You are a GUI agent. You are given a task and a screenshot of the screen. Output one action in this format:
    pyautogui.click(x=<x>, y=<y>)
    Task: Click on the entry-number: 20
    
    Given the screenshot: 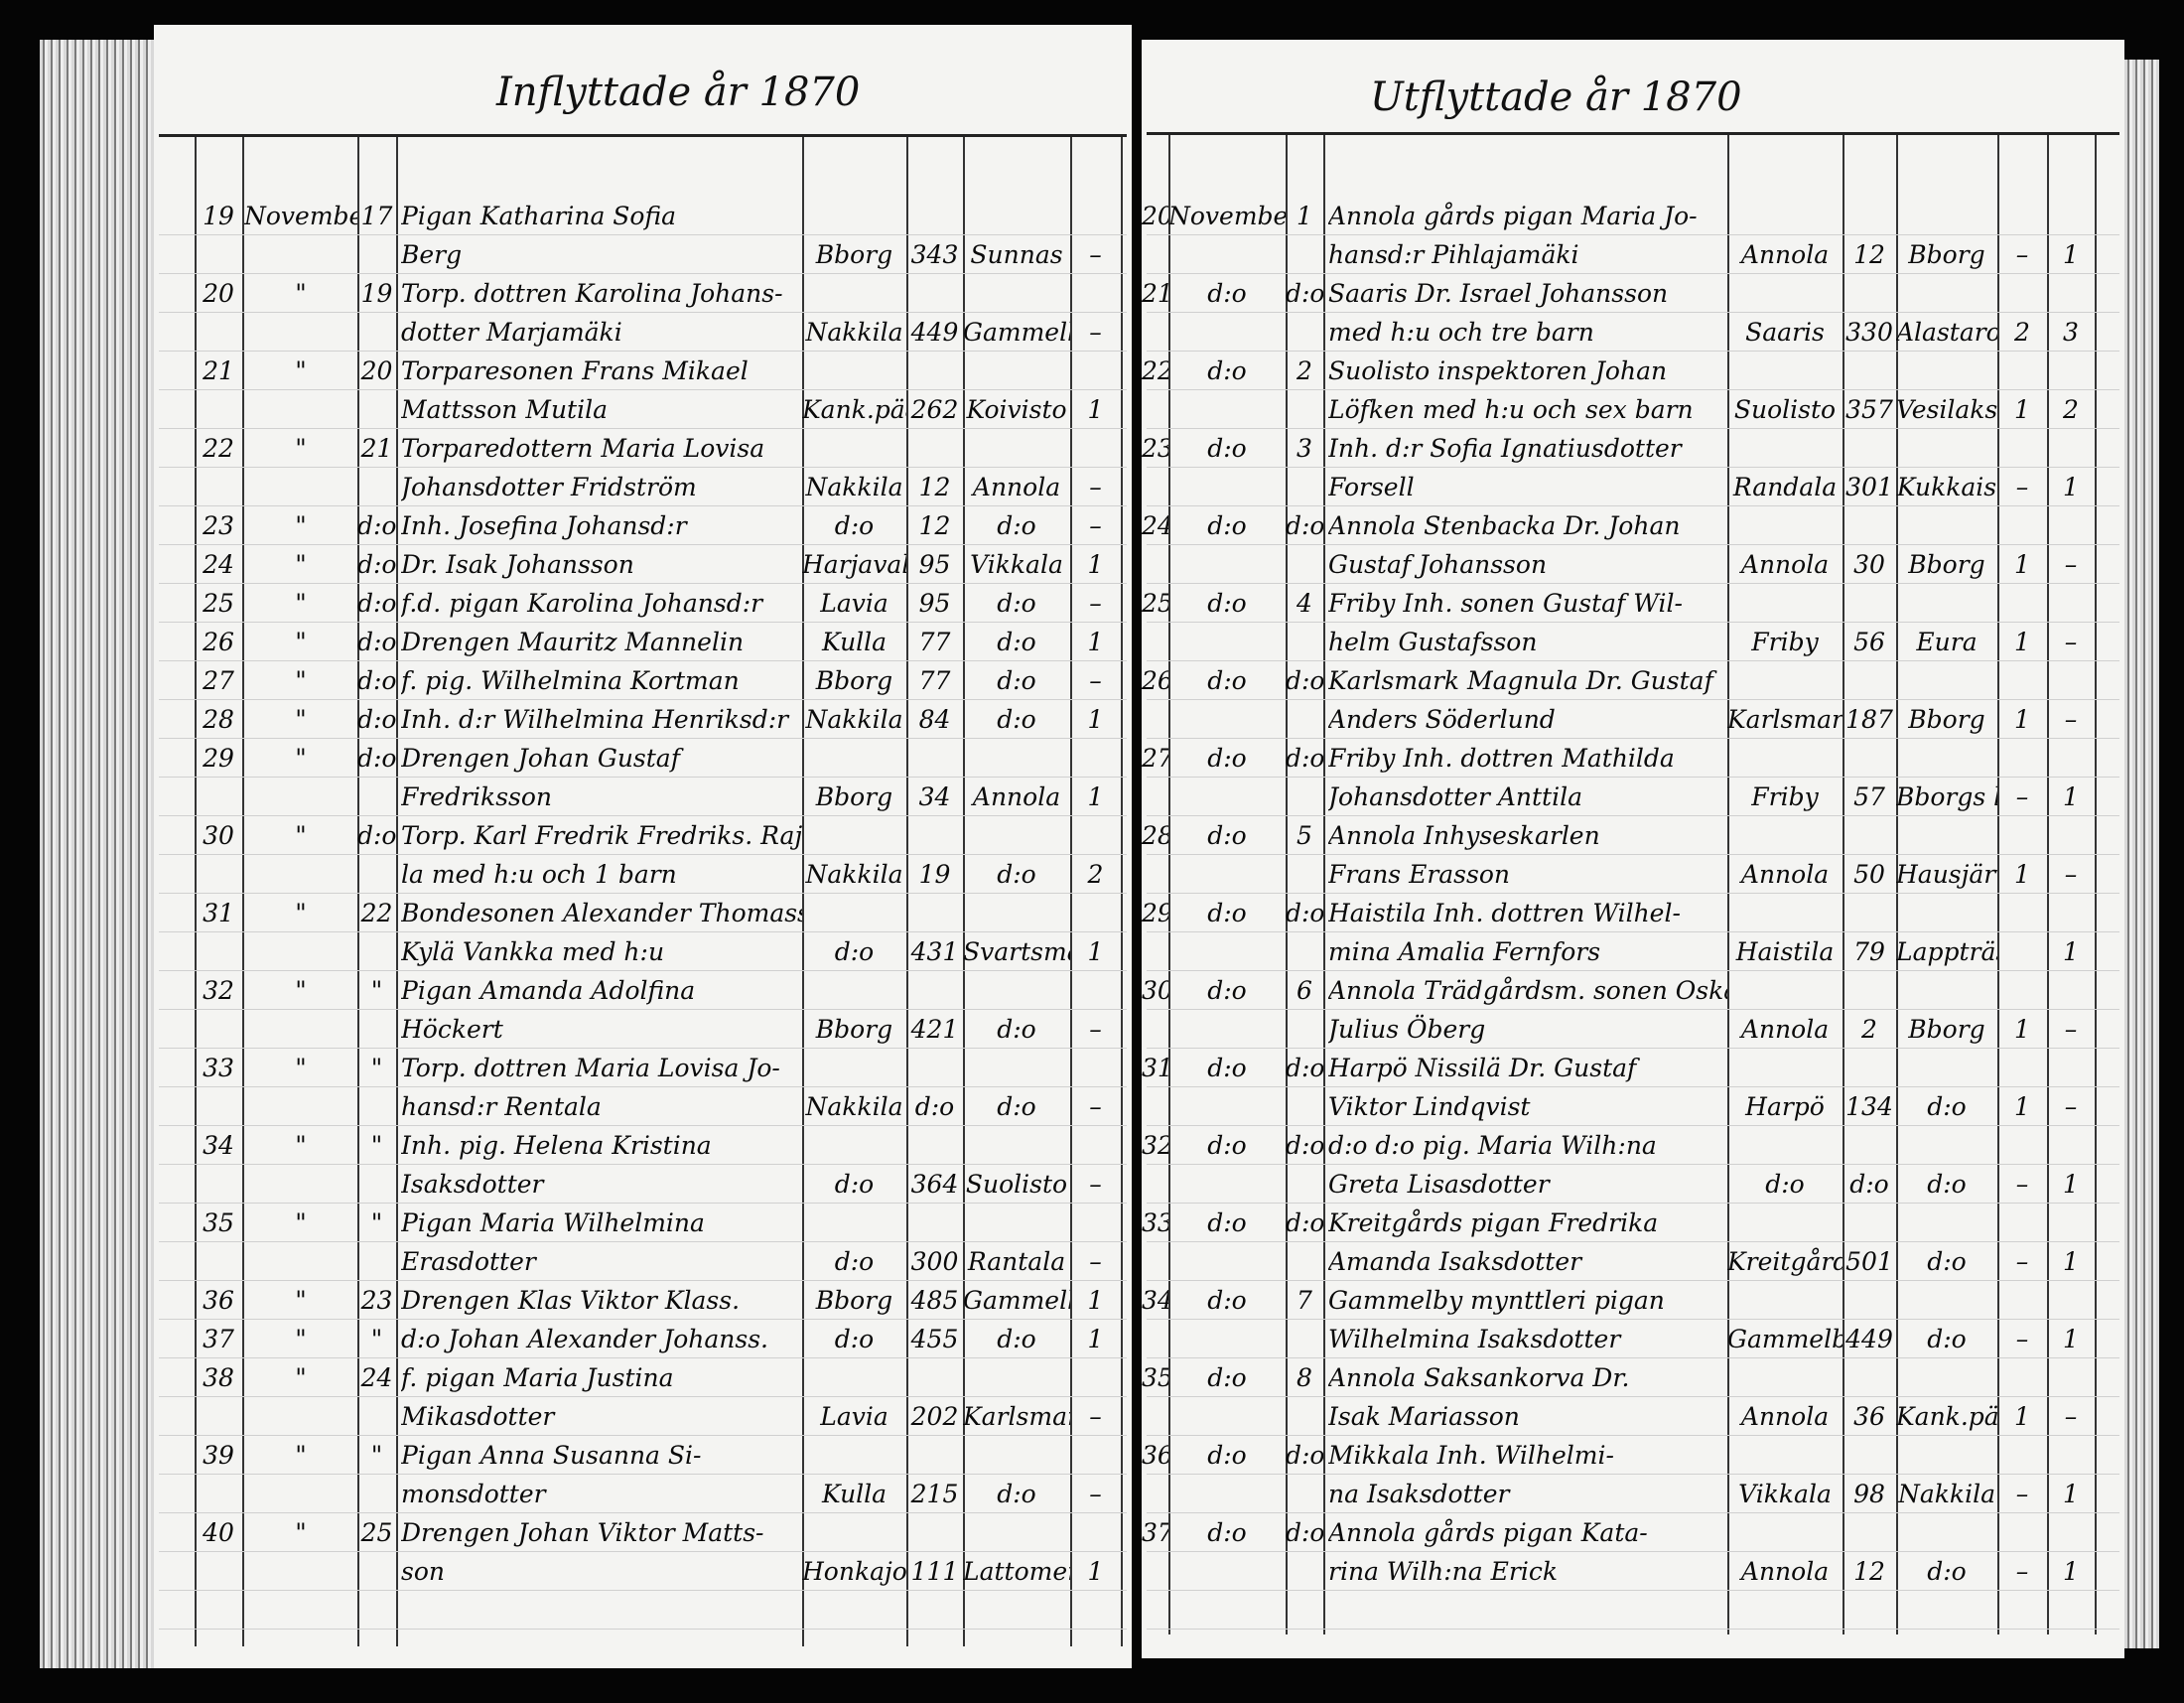 What is the action you would take?
    pyautogui.click(x=218, y=294)
    